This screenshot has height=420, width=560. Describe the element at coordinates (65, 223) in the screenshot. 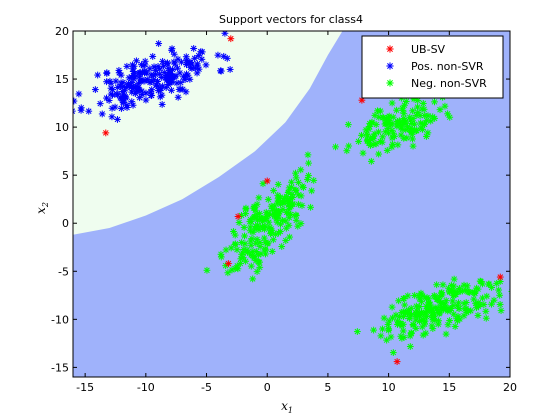

I see `y-tick-label: 0` at that location.